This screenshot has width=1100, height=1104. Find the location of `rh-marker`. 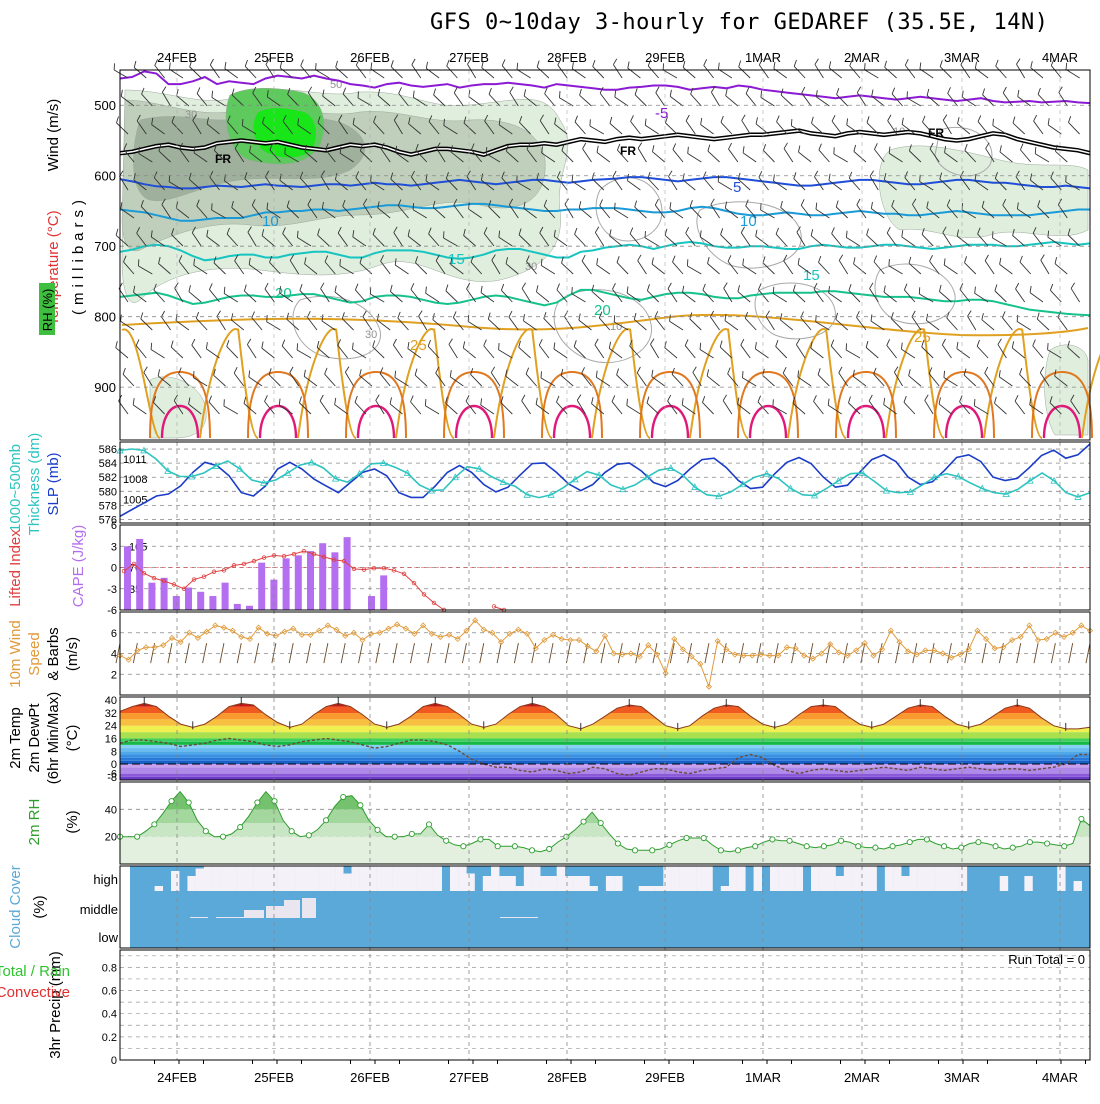

rh-marker is located at coordinates (600, 823).